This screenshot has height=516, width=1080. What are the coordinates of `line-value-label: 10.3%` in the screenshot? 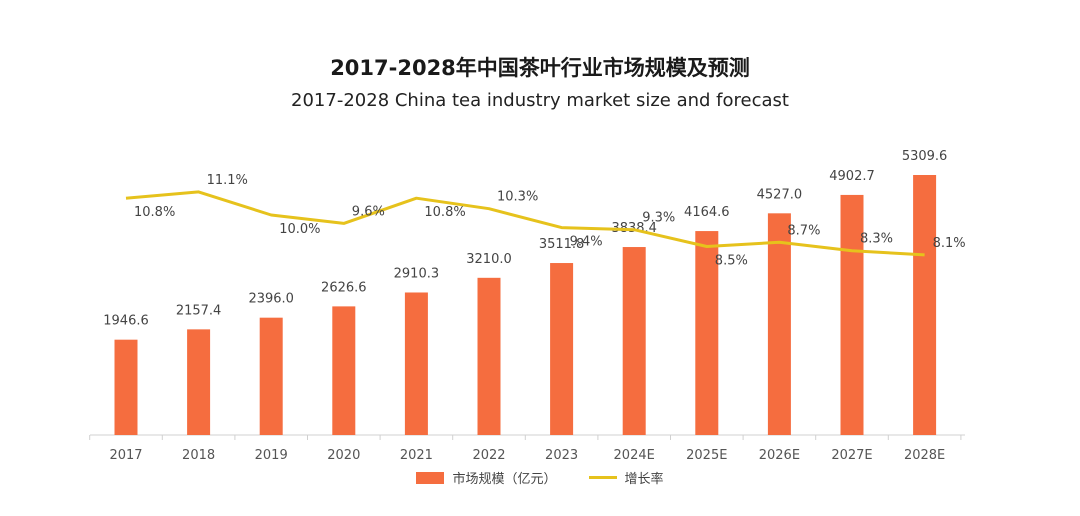 It's located at (517, 197).